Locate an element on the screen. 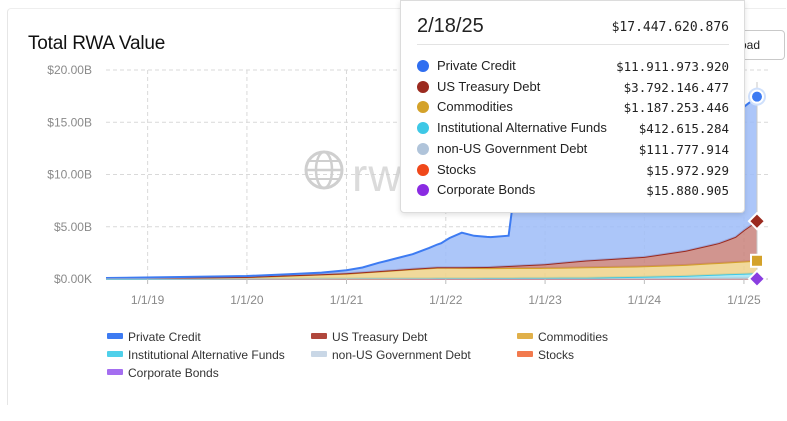 The height and width of the screenshot is (421, 787). tooltip-total: $17.447.620.876 is located at coordinates (670, 27).